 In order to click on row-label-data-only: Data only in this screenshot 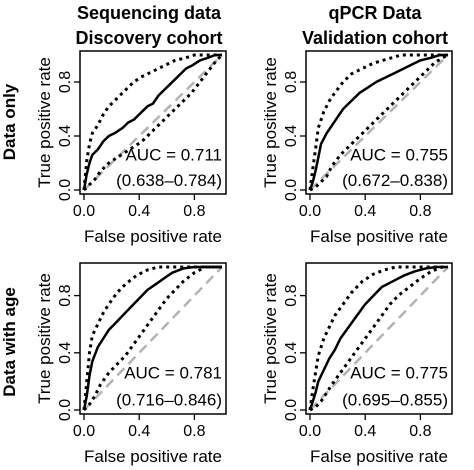, I will do `click(9, 121)`.